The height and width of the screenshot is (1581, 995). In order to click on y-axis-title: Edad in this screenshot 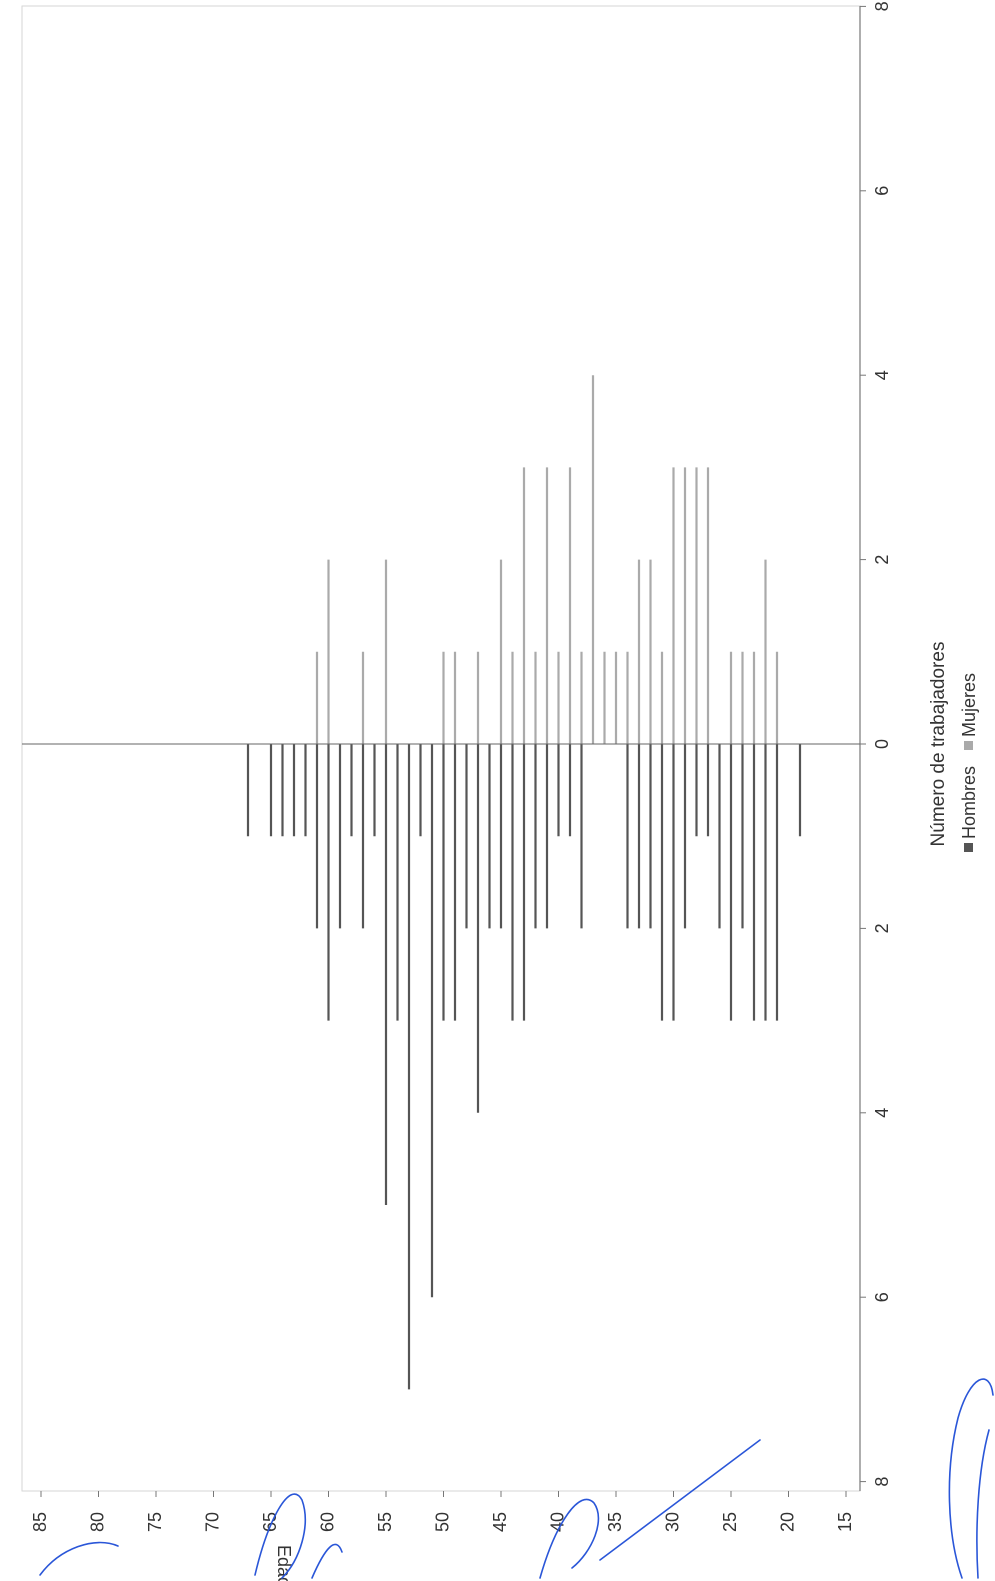, I will do `click(284, 1563)`.